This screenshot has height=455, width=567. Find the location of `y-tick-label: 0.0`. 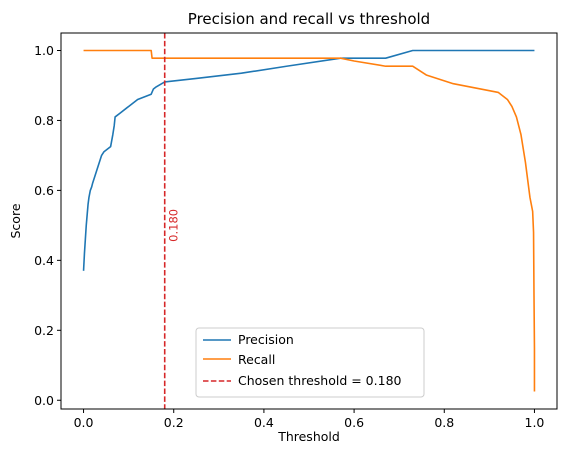

y-tick-label: 0.0 is located at coordinates (44, 400).